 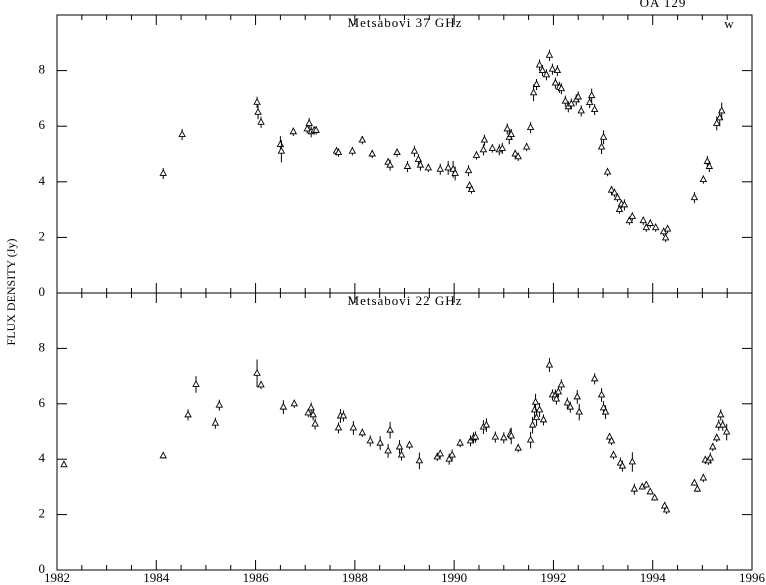 What do you see at coordinates (752, 577) in the screenshot?
I see `x-tick-label: 1996` at bounding box center [752, 577].